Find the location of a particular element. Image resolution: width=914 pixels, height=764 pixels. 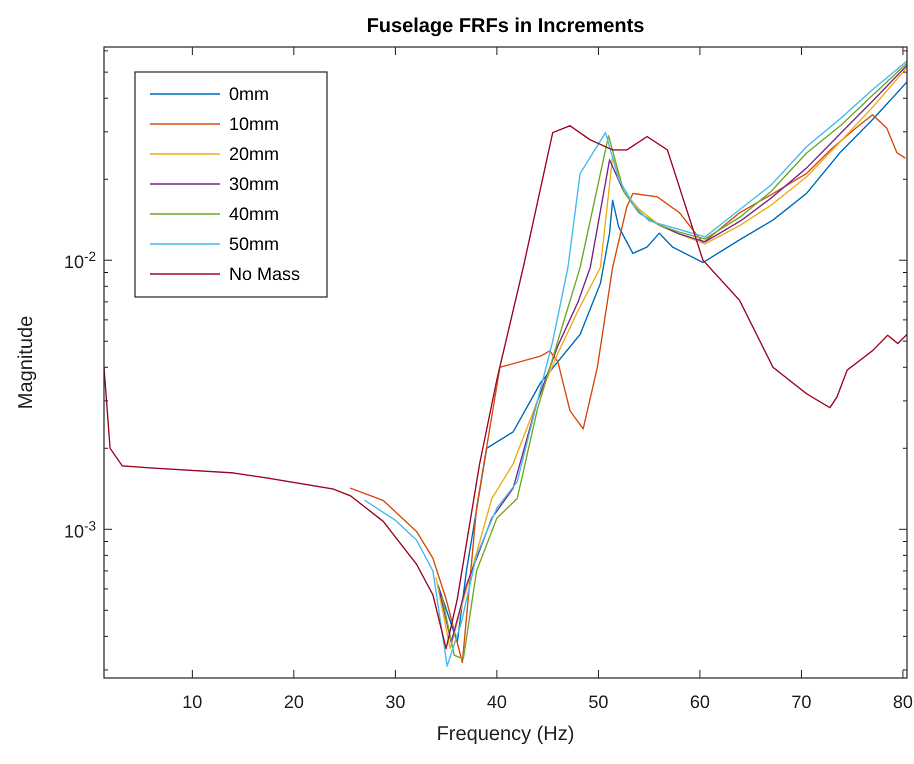

x-tick-label: 80 is located at coordinates (902, 702).